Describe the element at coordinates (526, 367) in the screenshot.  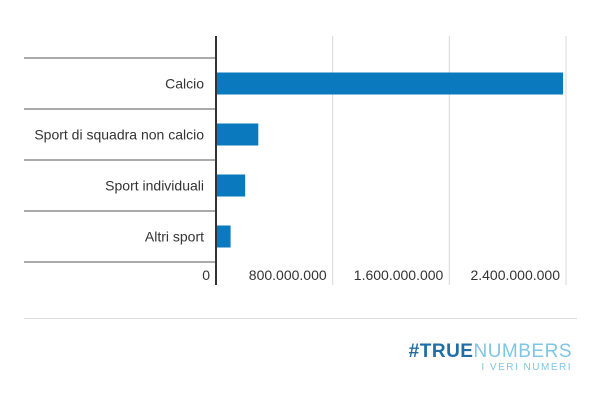
I see `logo-subtitle: I VERI NUMERI` at that location.